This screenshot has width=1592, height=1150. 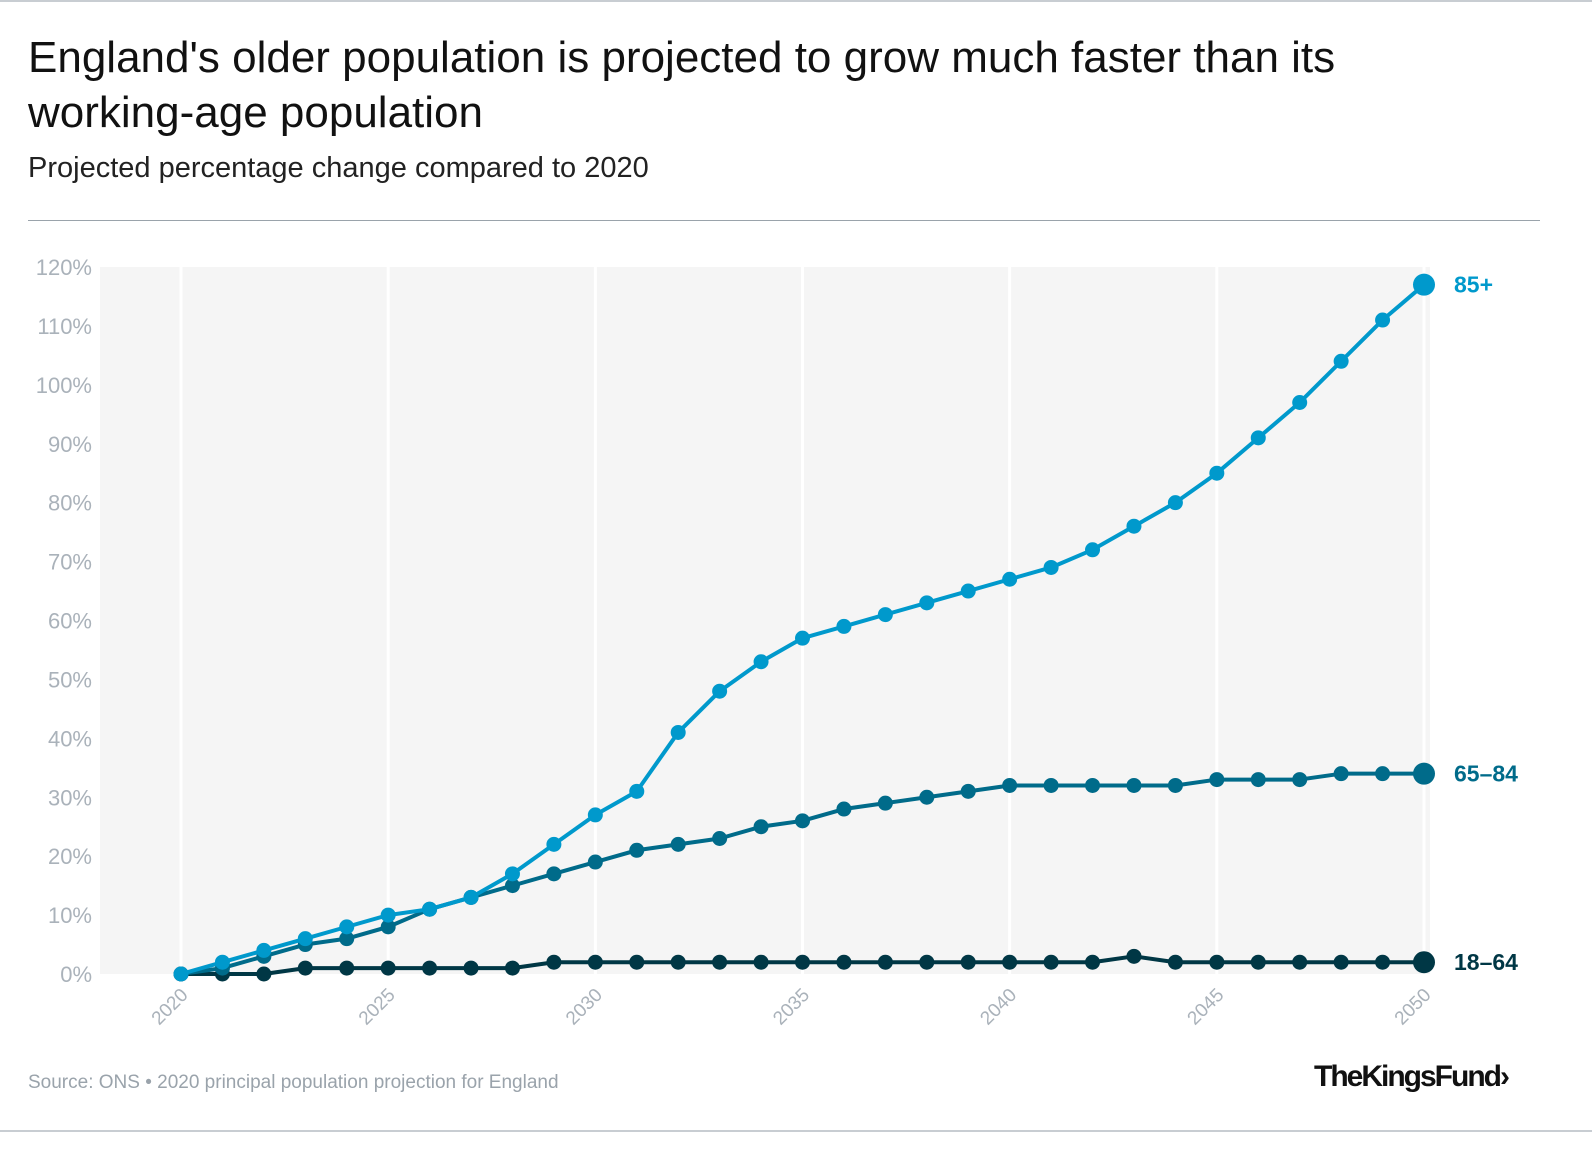 What do you see at coordinates (70, 444) in the screenshot?
I see `y-tick-label: 90%` at bounding box center [70, 444].